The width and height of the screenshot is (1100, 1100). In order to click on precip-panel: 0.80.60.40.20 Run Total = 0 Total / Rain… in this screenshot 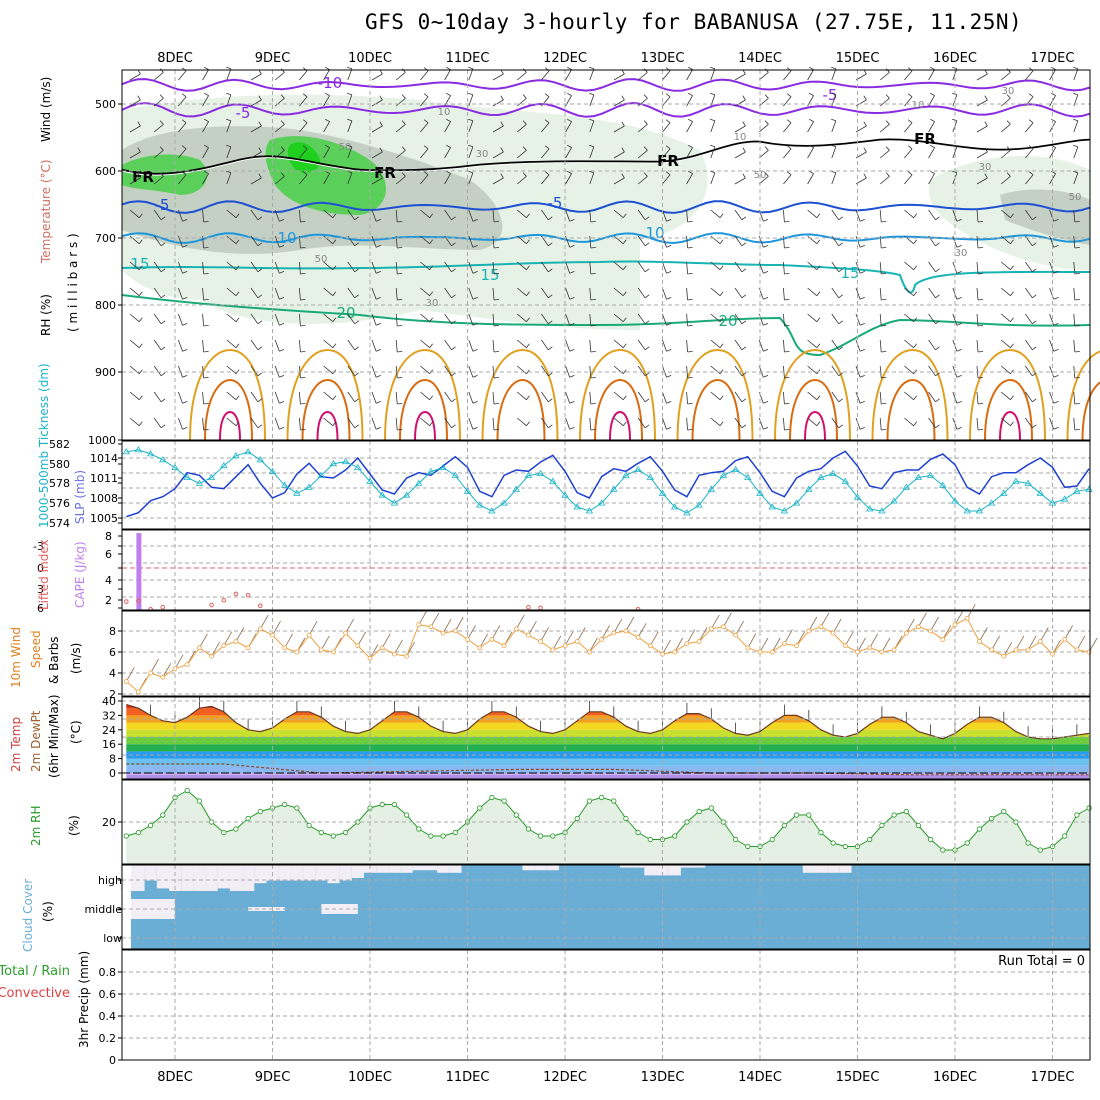, I will do `click(545, 1008)`.